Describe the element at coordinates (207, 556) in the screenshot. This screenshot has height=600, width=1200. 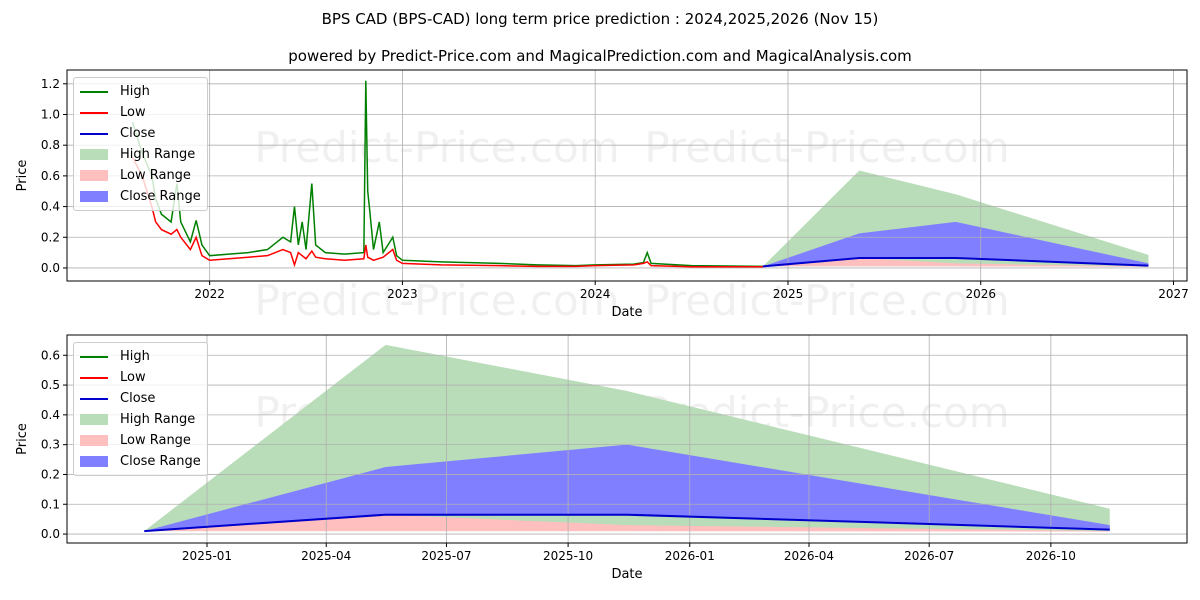
I see `x-tick-label: 2025-01` at that location.